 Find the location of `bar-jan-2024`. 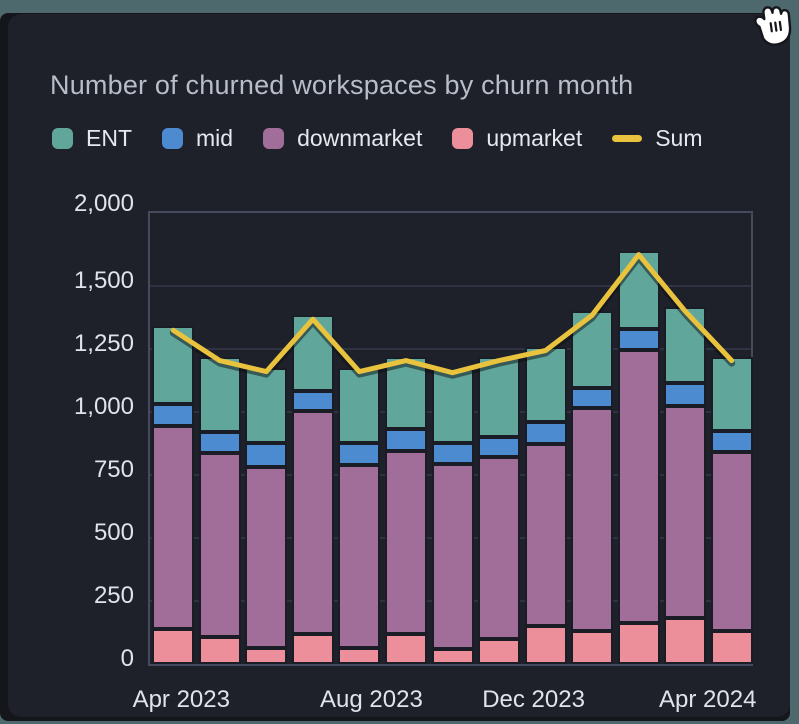

bar-jan-2024 is located at coordinates (592, 436).